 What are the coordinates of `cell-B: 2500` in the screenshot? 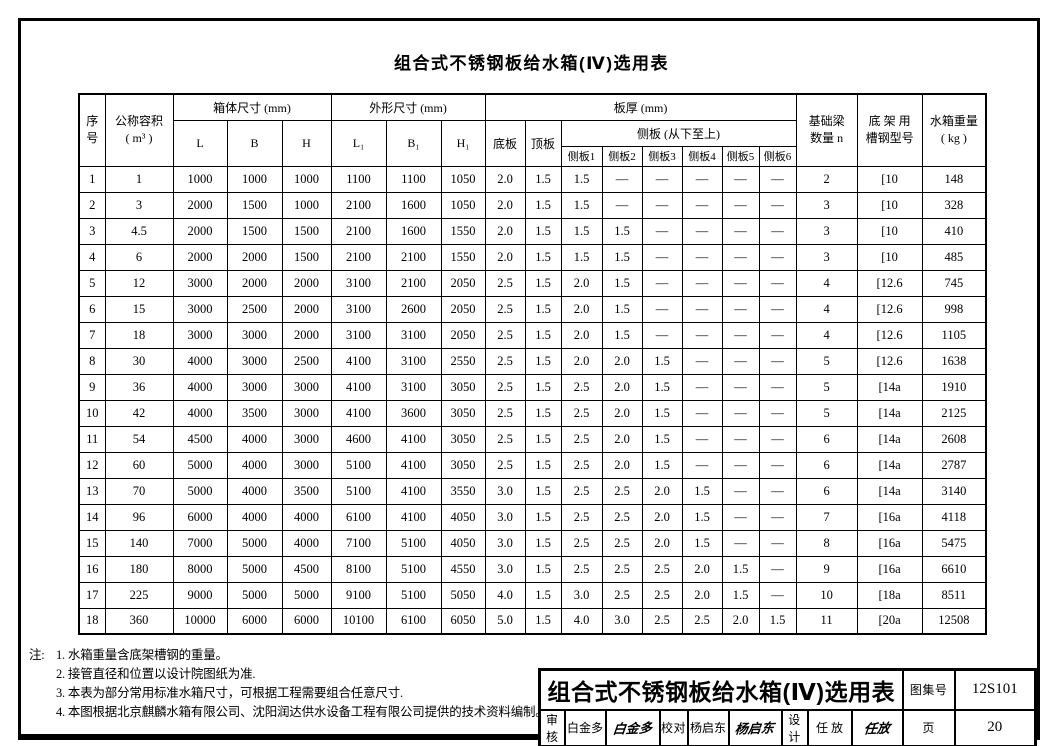 It's located at (254, 309).